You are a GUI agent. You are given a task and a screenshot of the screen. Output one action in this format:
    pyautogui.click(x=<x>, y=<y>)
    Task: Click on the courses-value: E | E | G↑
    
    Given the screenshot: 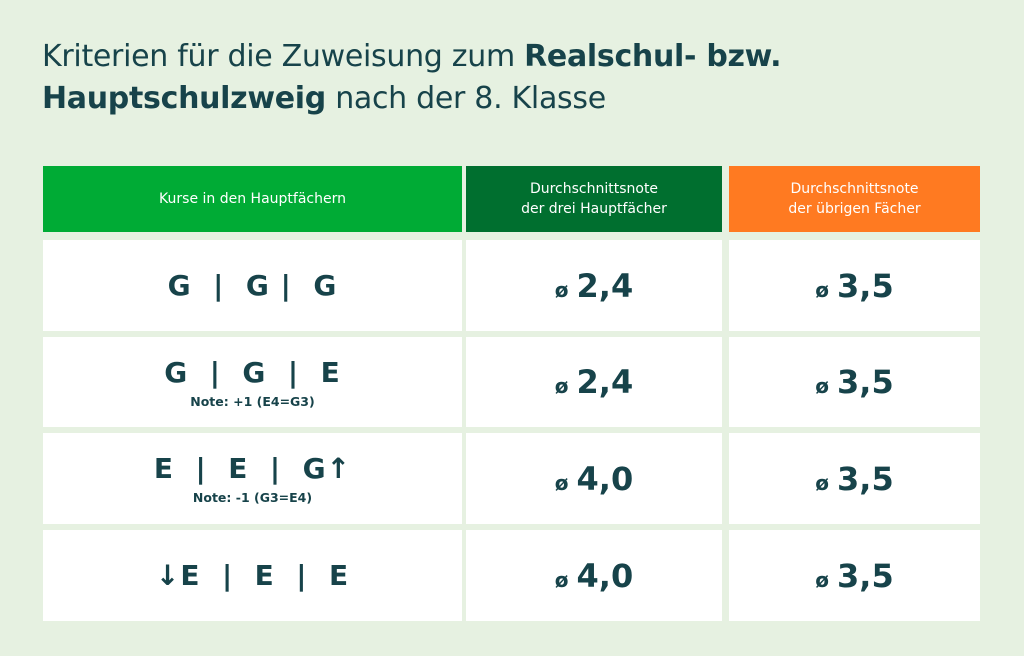 What is the action you would take?
    pyautogui.click(x=252, y=468)
    